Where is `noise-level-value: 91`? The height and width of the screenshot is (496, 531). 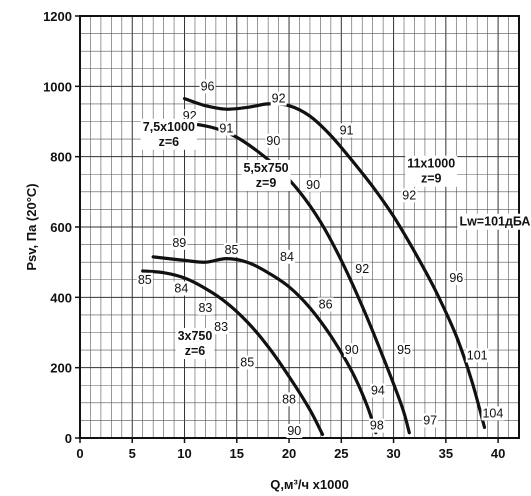
noise-level-value: 91 is located at coordinates (226, 129).